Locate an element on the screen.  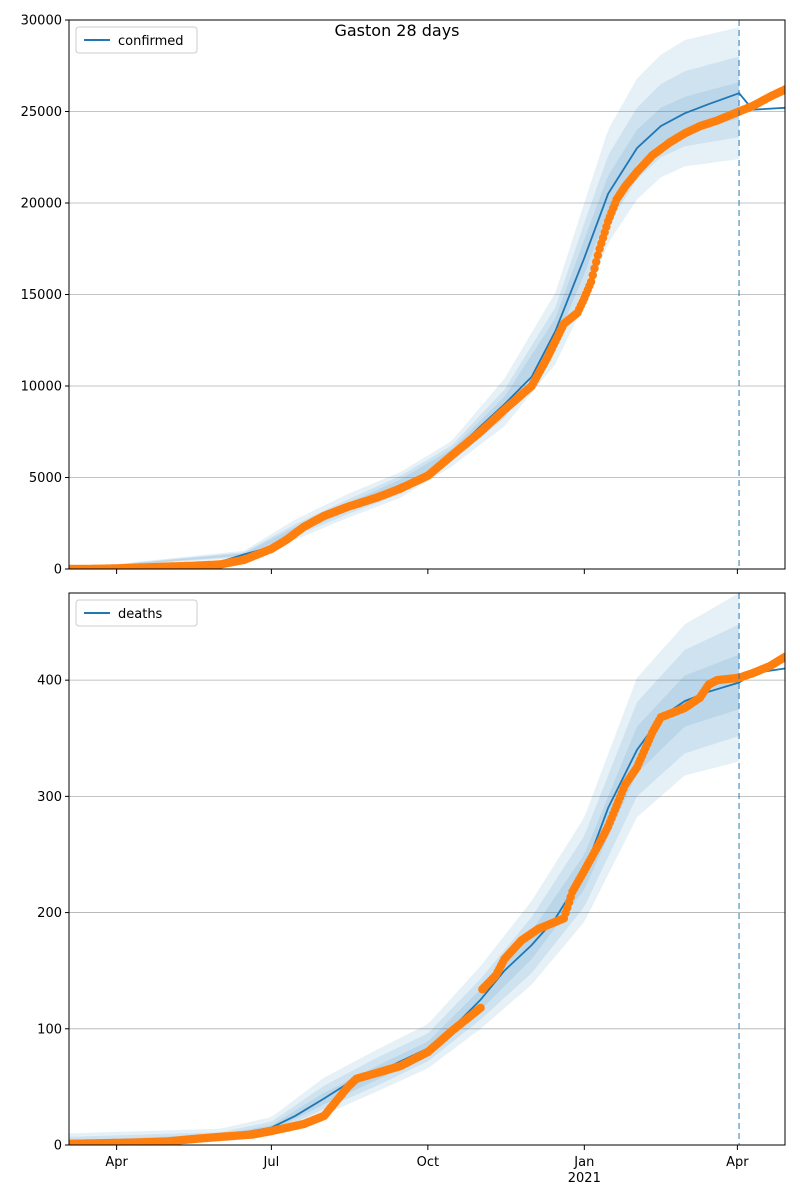
x-tick-label: Jan is located at coordinates (583, 1162).